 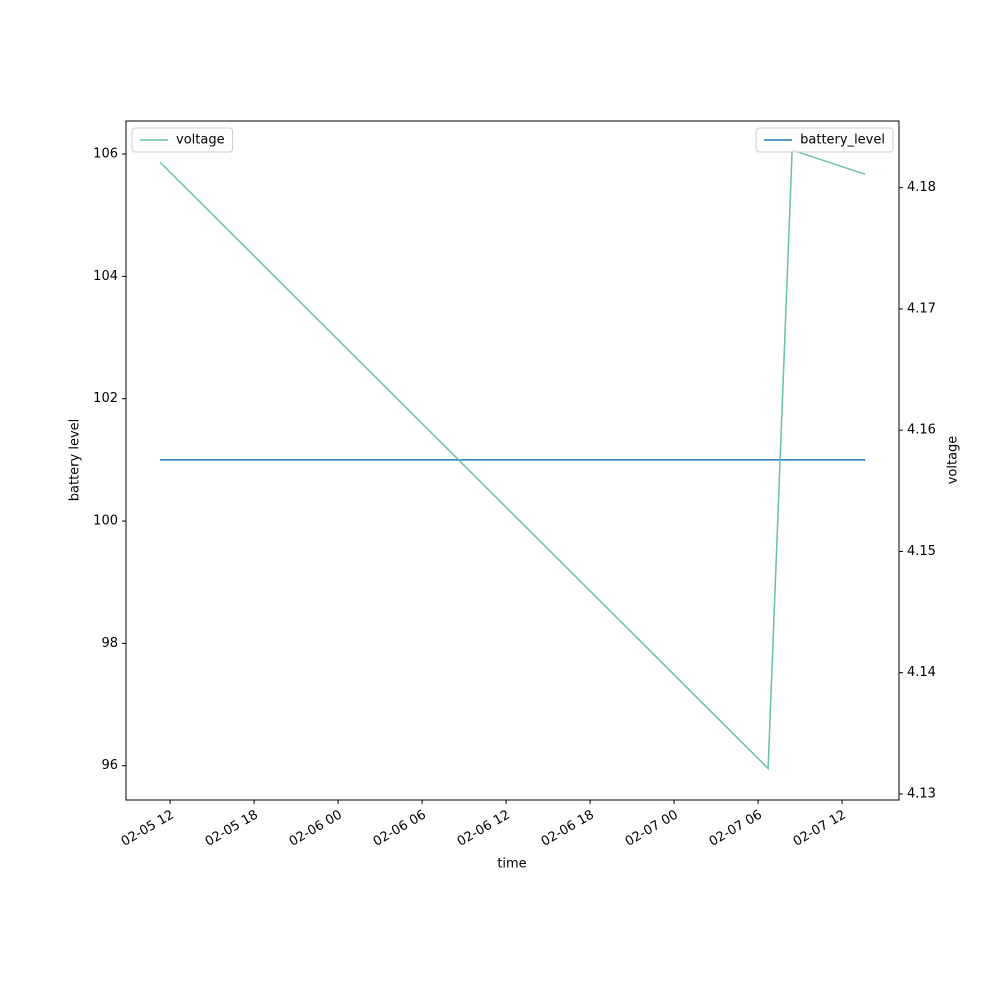 What do you see at coordinates (105, 521) in the screenshot?
I see `y-tick-label: 100` at bounding box center [105, 521].